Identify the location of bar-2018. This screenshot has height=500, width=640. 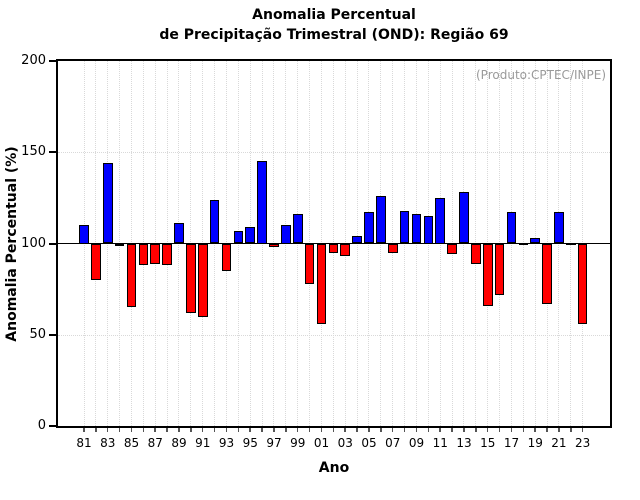
(523, 243).